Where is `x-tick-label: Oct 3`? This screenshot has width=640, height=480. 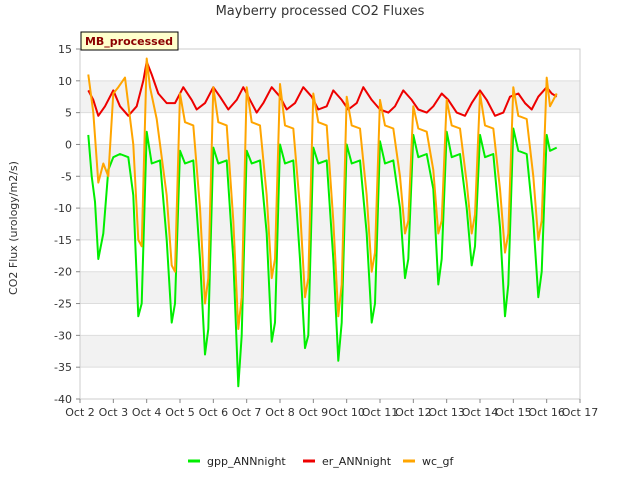 x-tick-label: Oct 3 is located at coordinates (114, 412).